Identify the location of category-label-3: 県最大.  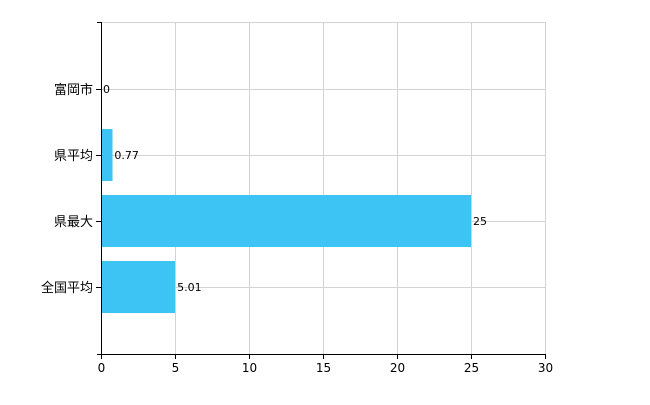
(73, 222).